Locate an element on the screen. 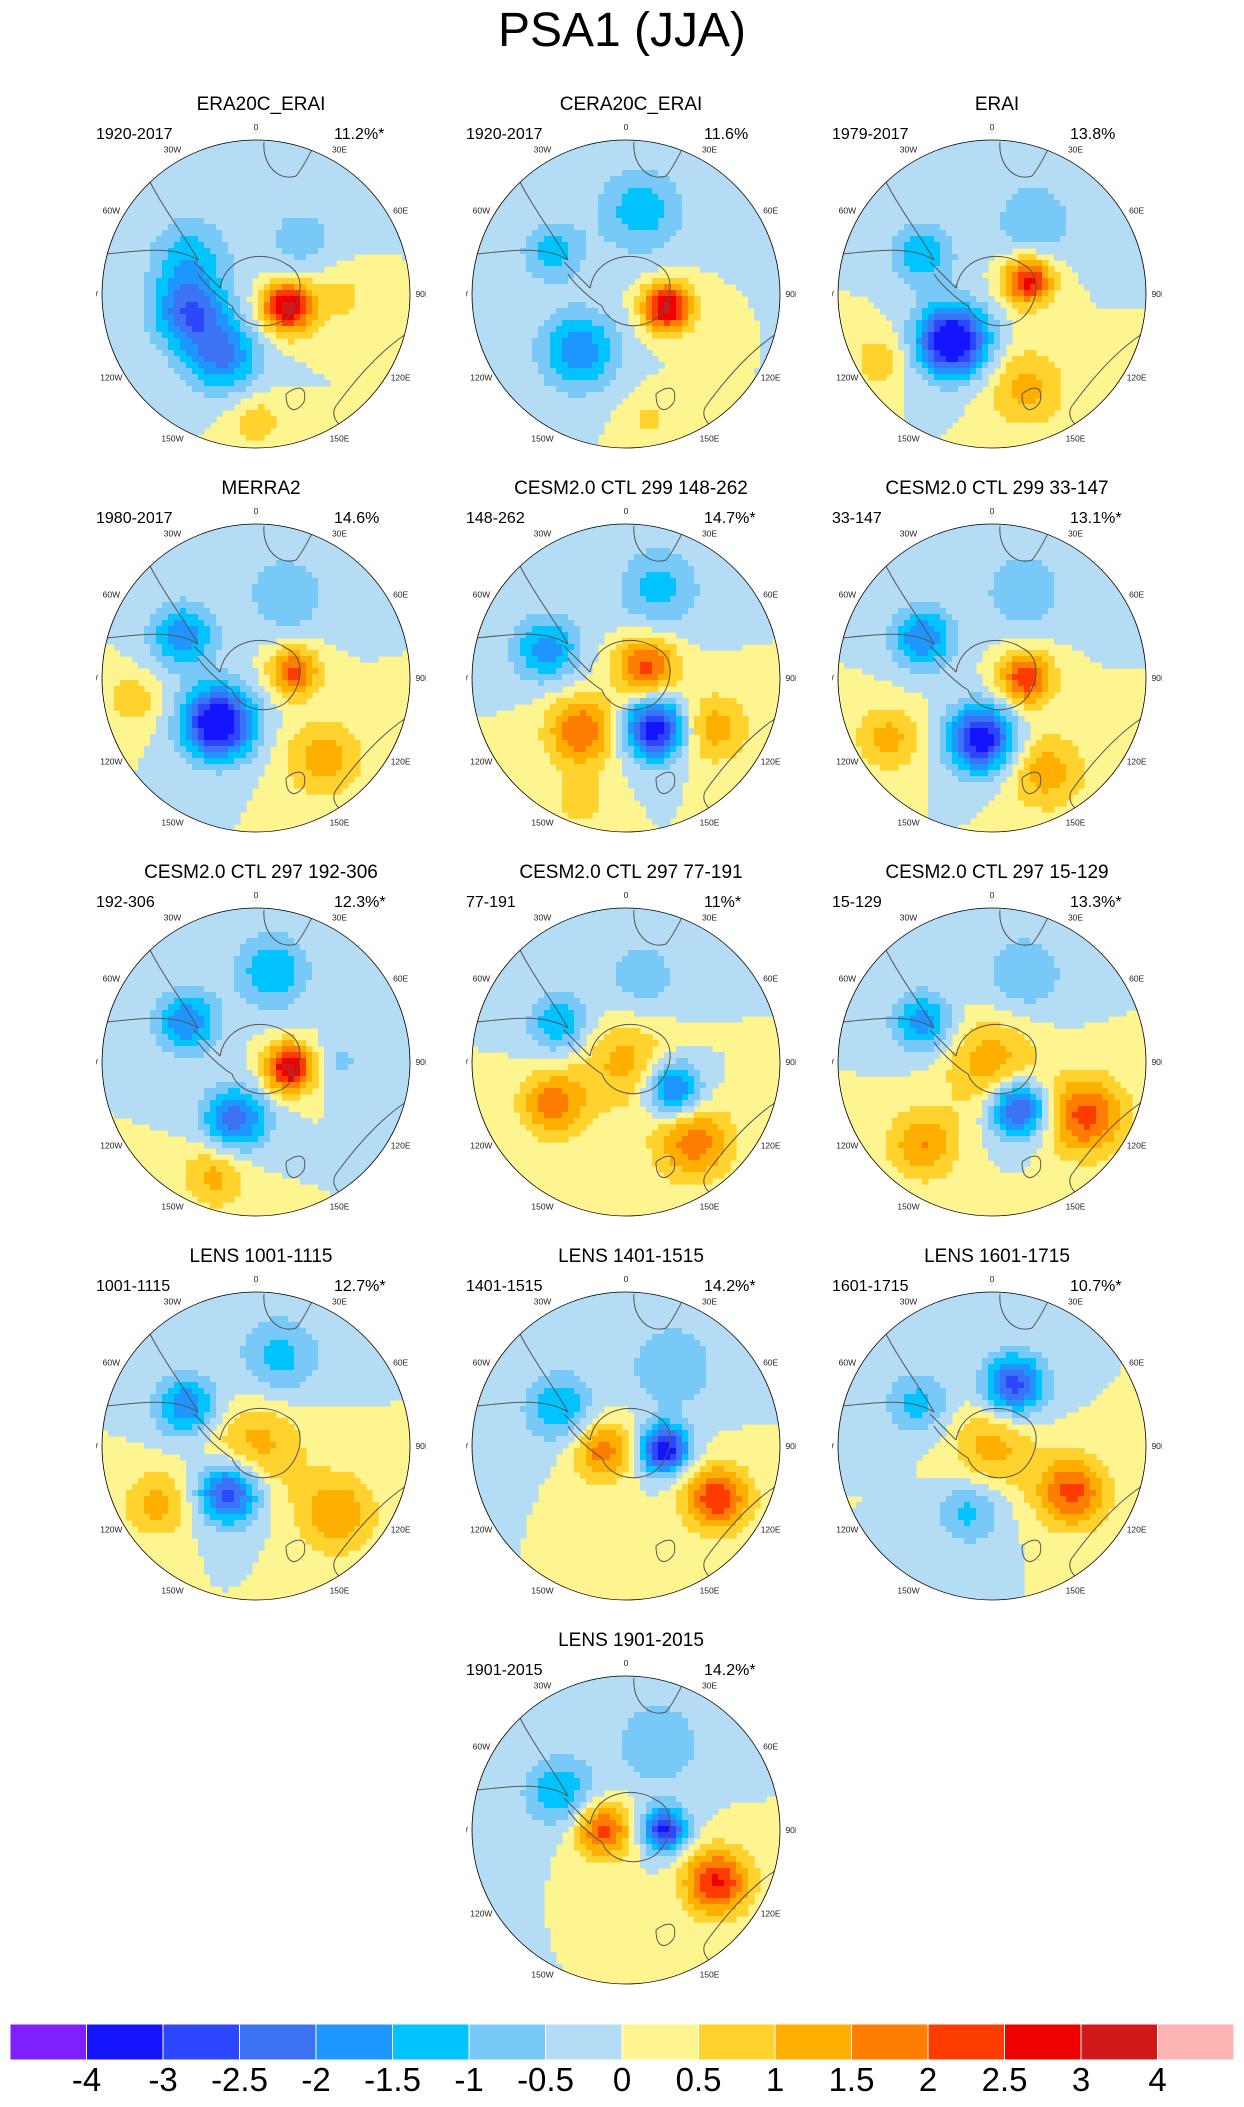  panel-period: 33-147 is located at coordinates (857, 519).